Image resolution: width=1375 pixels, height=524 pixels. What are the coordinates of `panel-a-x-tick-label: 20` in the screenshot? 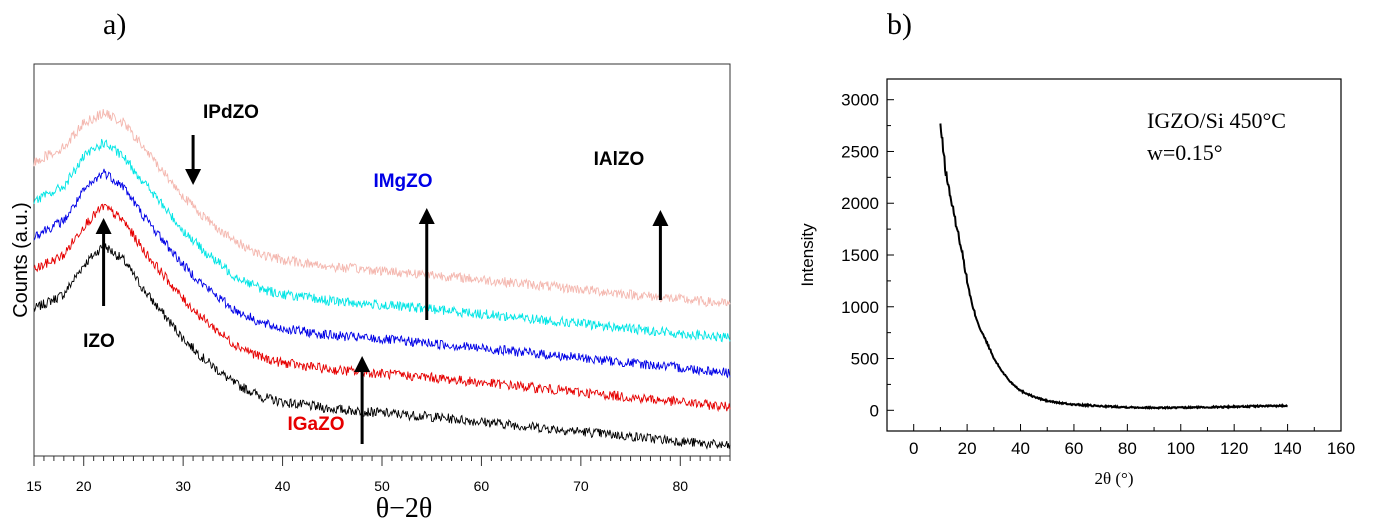 It's located at (84, 486).